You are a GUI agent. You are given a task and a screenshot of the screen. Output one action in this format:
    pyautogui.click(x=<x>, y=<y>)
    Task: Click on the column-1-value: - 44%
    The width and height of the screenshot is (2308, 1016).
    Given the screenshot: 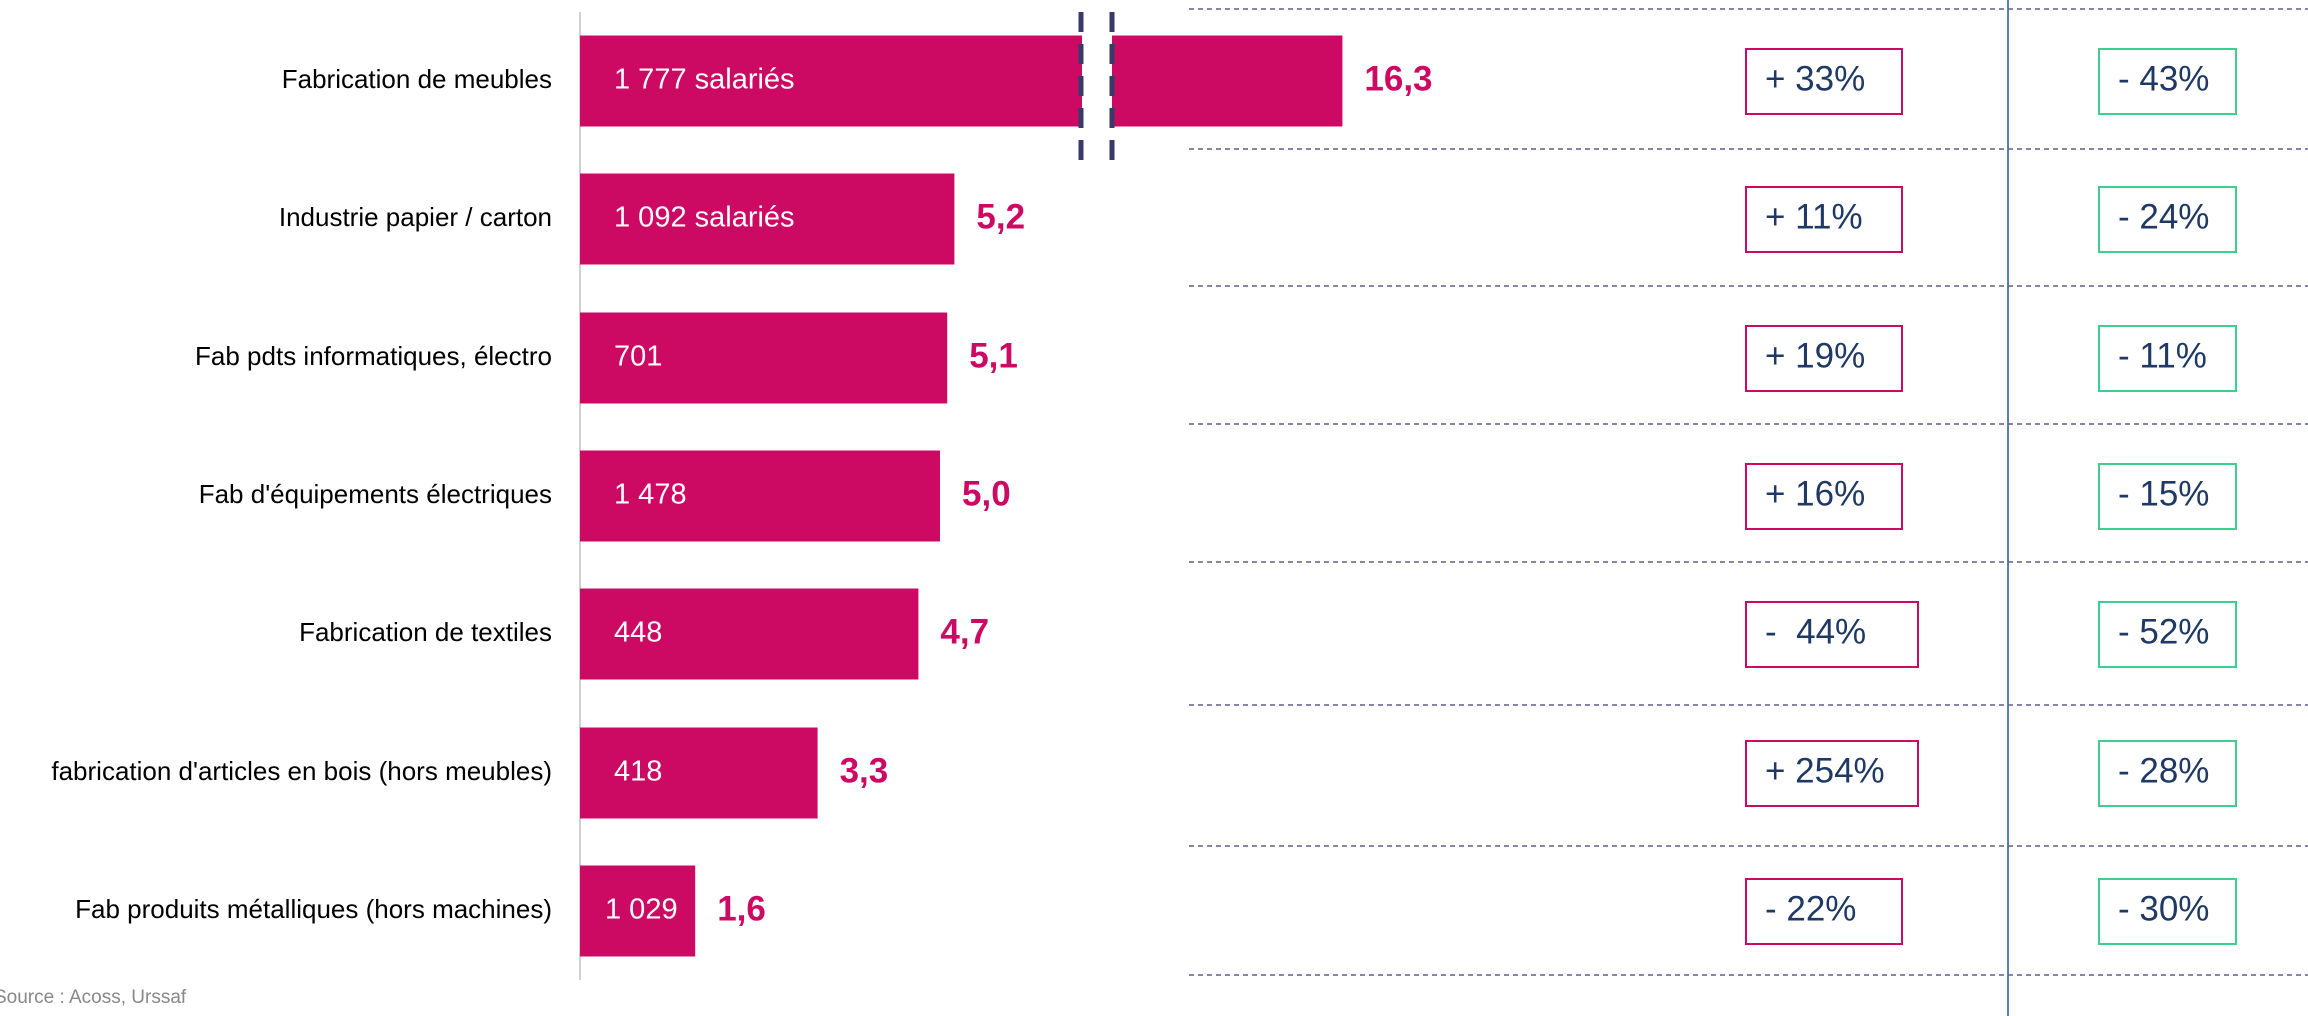 What is the action you would take?
    pyautogui.click(x=1815, y=631)
    